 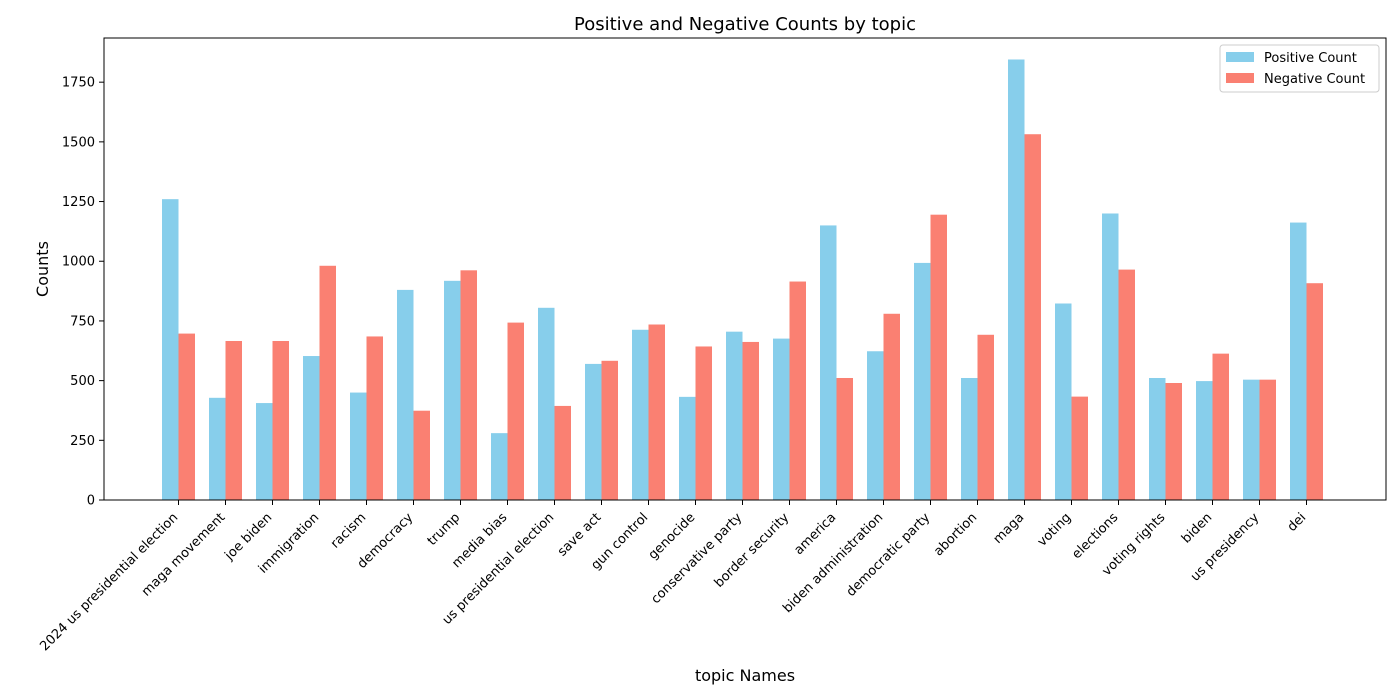 I want to click on y-tick-label-3: 750, so click(x=82, y=321).